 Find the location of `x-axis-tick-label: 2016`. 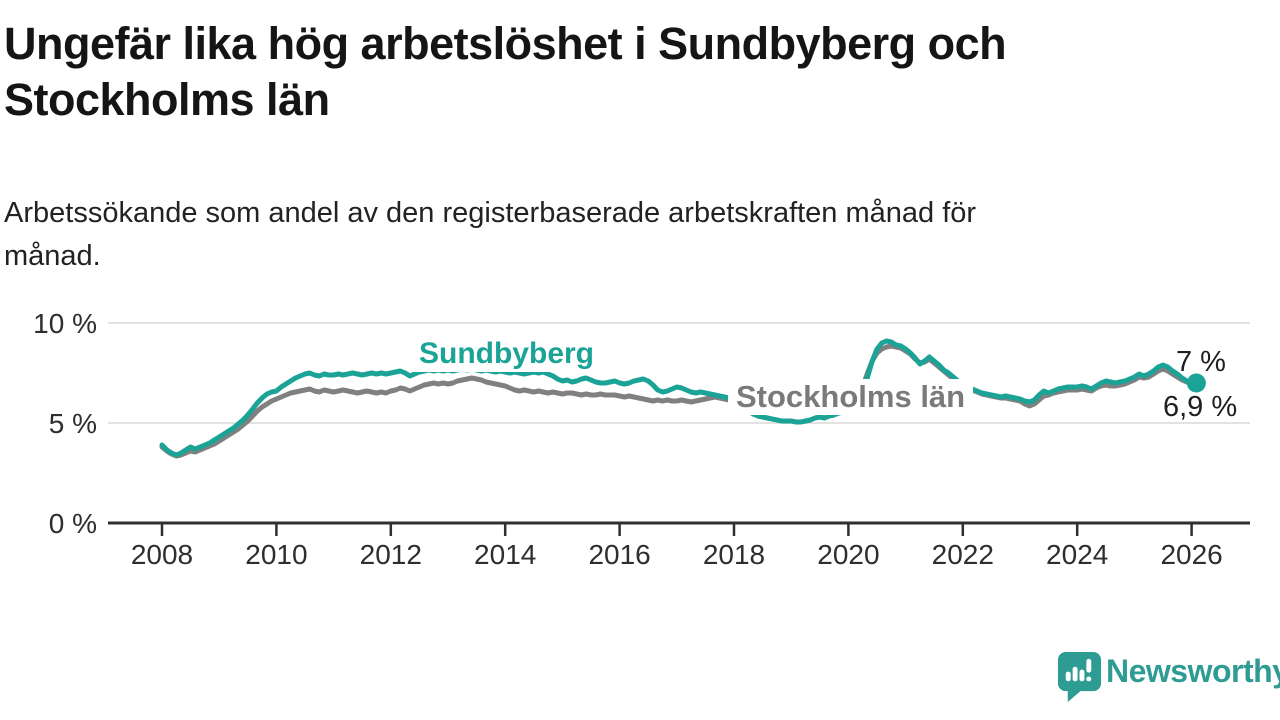

x-axis-tick-label: 2016 is located at coordinates (619, 554).